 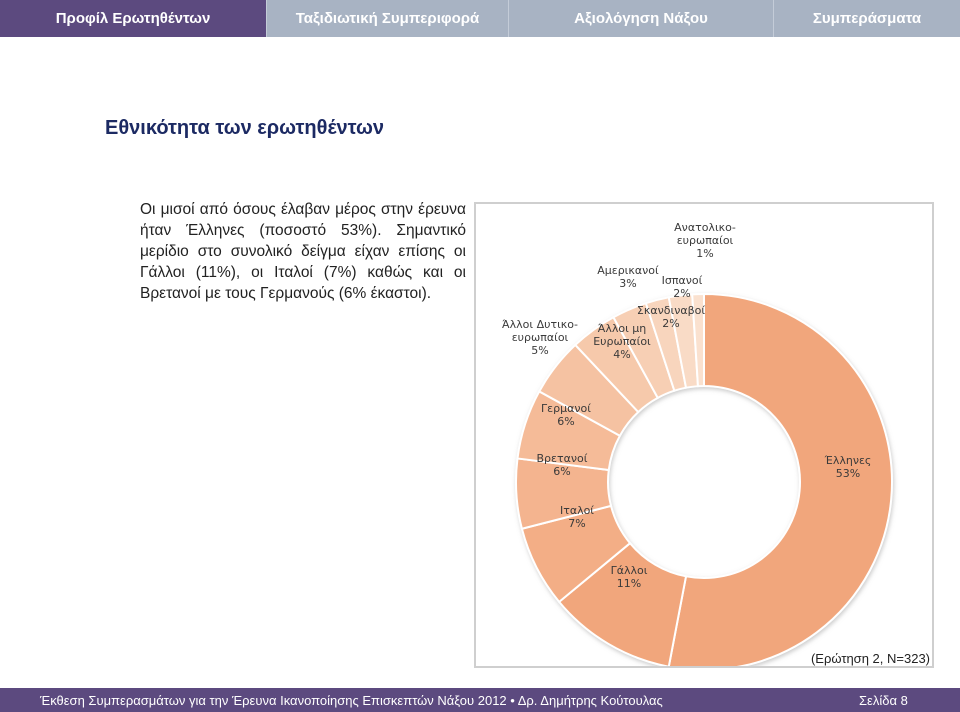 What do you see at coordinates (622, 328) in the screenshot?
I see `donut-category-label-6: Άλλοι μη` at bounding box center [622, 328].